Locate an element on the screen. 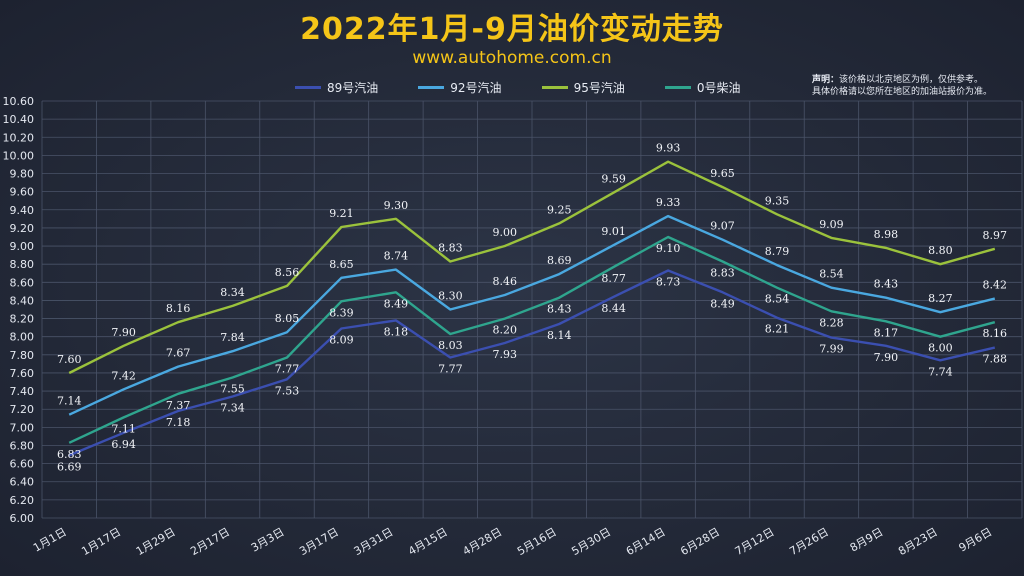  data-label: 8.44 is located at coordinates (613, 308).